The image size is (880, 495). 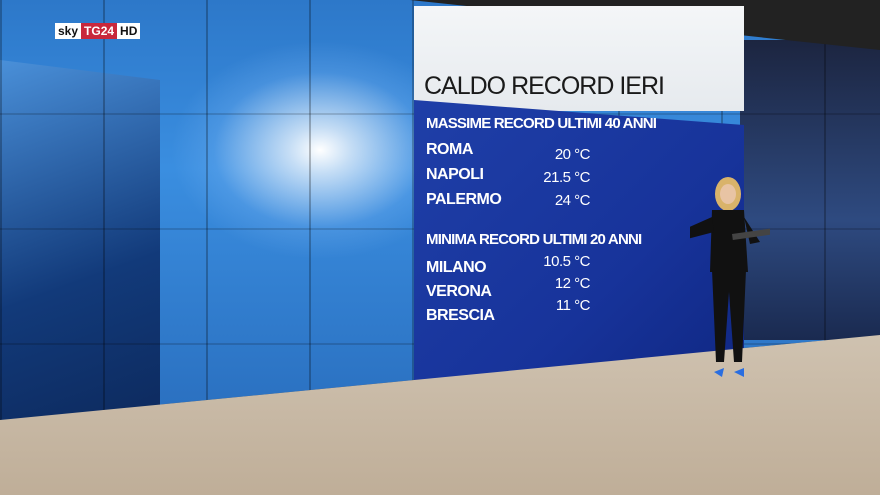 What do you see at coordinates (730, 277) in the screenshot?
I see `presenter` at bounding box center [730, 277].